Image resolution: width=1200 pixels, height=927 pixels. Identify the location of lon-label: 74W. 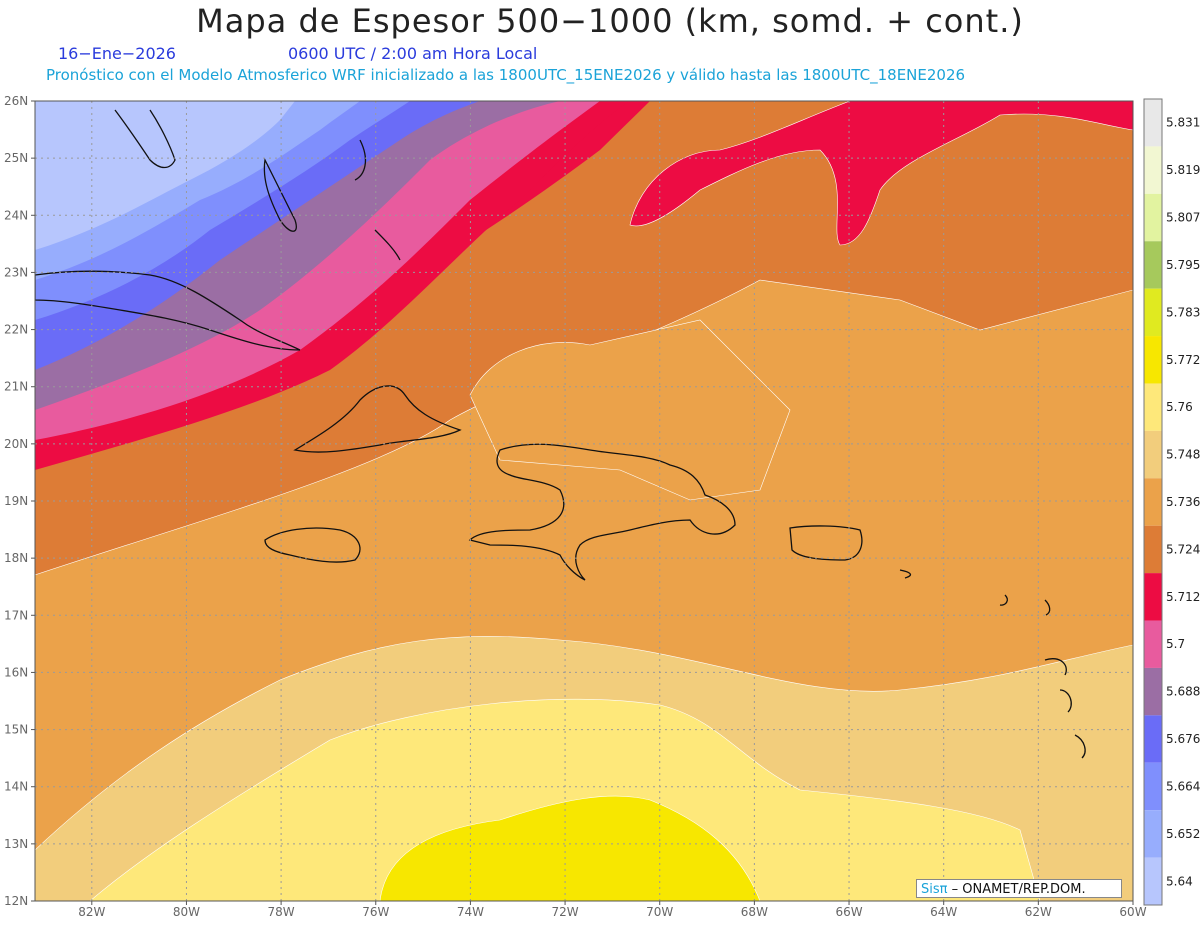
(470, 912).